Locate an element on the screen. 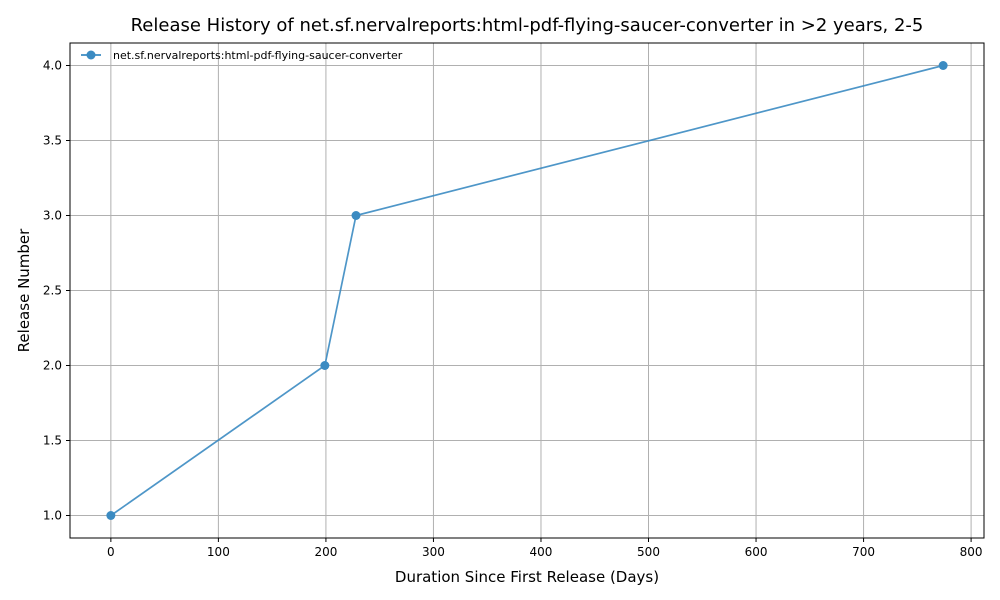 Image resolution: width=1000 pixels, height=600 pixels. y-tick-label: 3.5 is located at coordinates (52, 141).